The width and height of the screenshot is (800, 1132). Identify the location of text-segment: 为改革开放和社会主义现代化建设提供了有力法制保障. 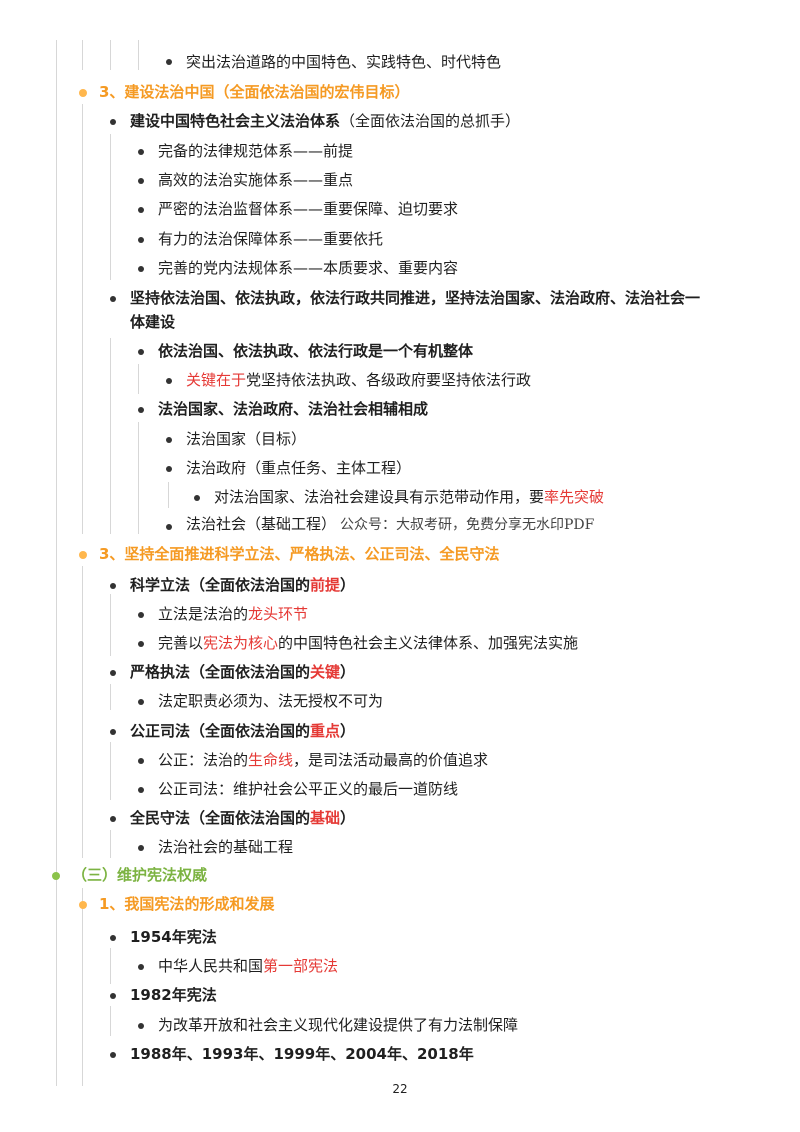
(338, 1025).